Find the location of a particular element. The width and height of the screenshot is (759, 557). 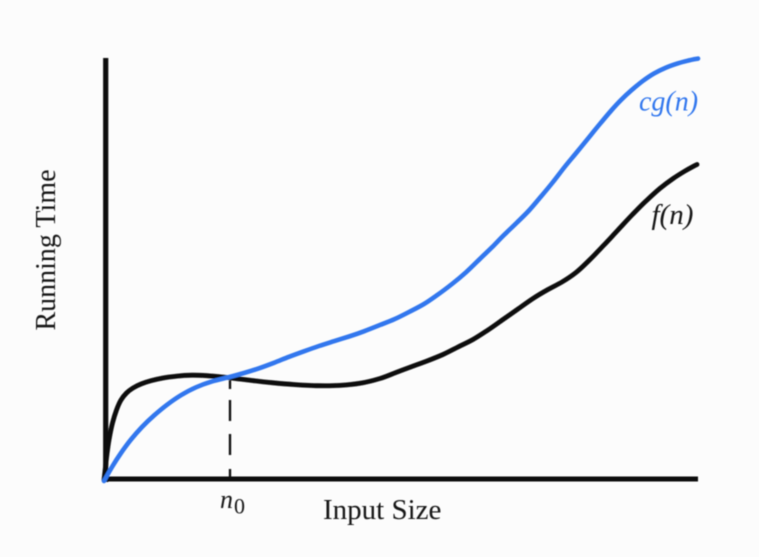

svg-text: 0 is located at coordinates (239, 506).